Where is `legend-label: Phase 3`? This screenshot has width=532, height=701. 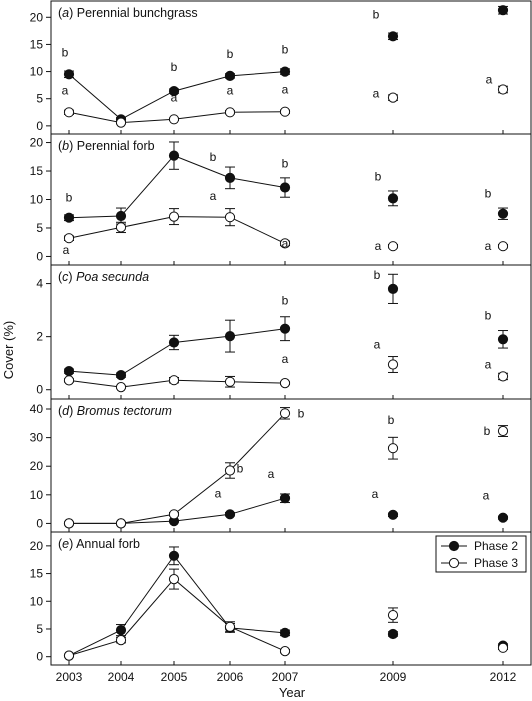 legend-label: Phase 3 is located at coordinates (496, 563).